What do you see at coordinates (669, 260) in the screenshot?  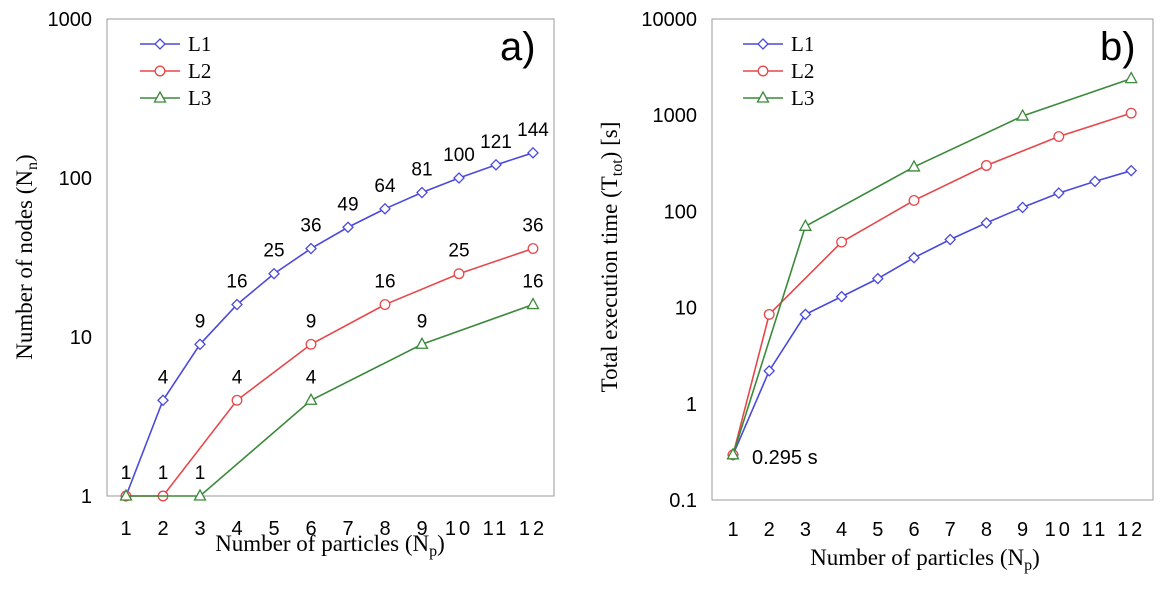 I see `y-tick-labels-b: 0.1 1 10 100 1000 10000` at bounding box center [669, 260].